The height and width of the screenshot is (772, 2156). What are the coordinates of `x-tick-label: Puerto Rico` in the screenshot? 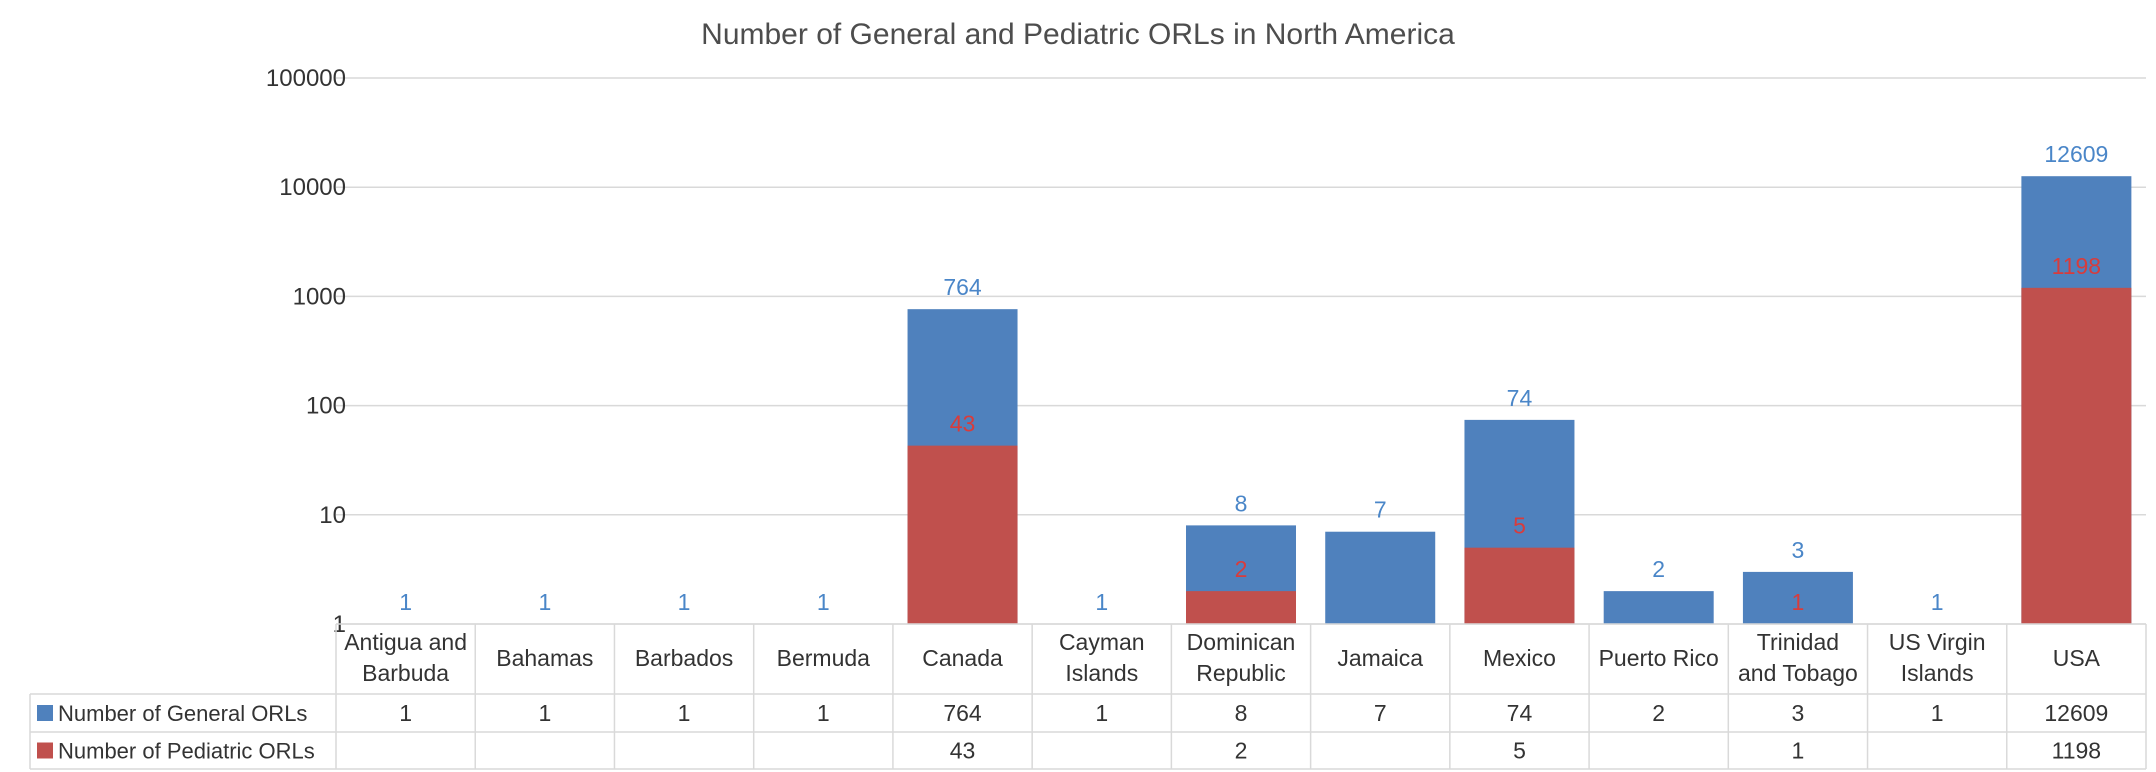 It's located at (1659, 658).